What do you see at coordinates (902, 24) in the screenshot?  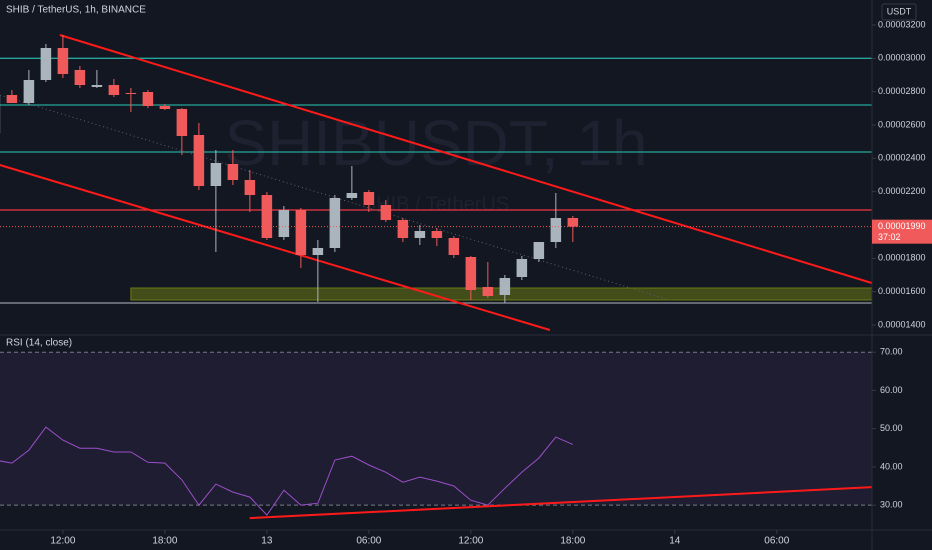 I see `y-tick-label: 0.00003200` at bounding box center [902, 24].